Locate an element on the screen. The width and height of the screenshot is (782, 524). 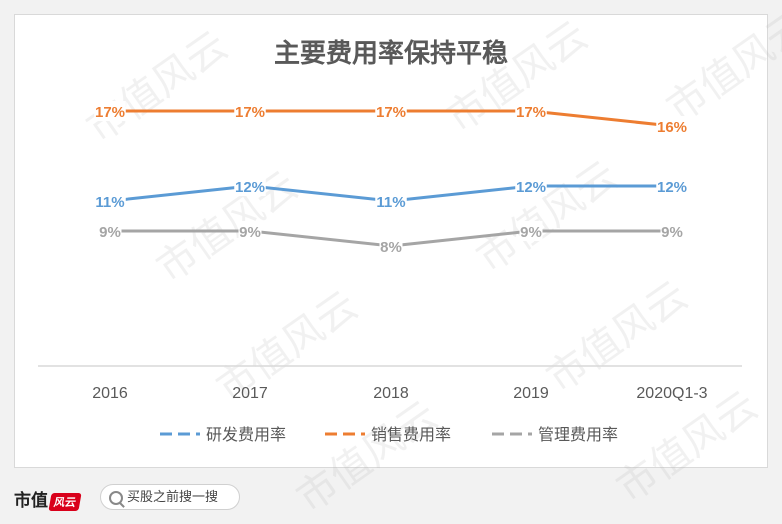
footer-bar: 市值 风云 买股之前搜一搜 is located at coordinates (391, 500).